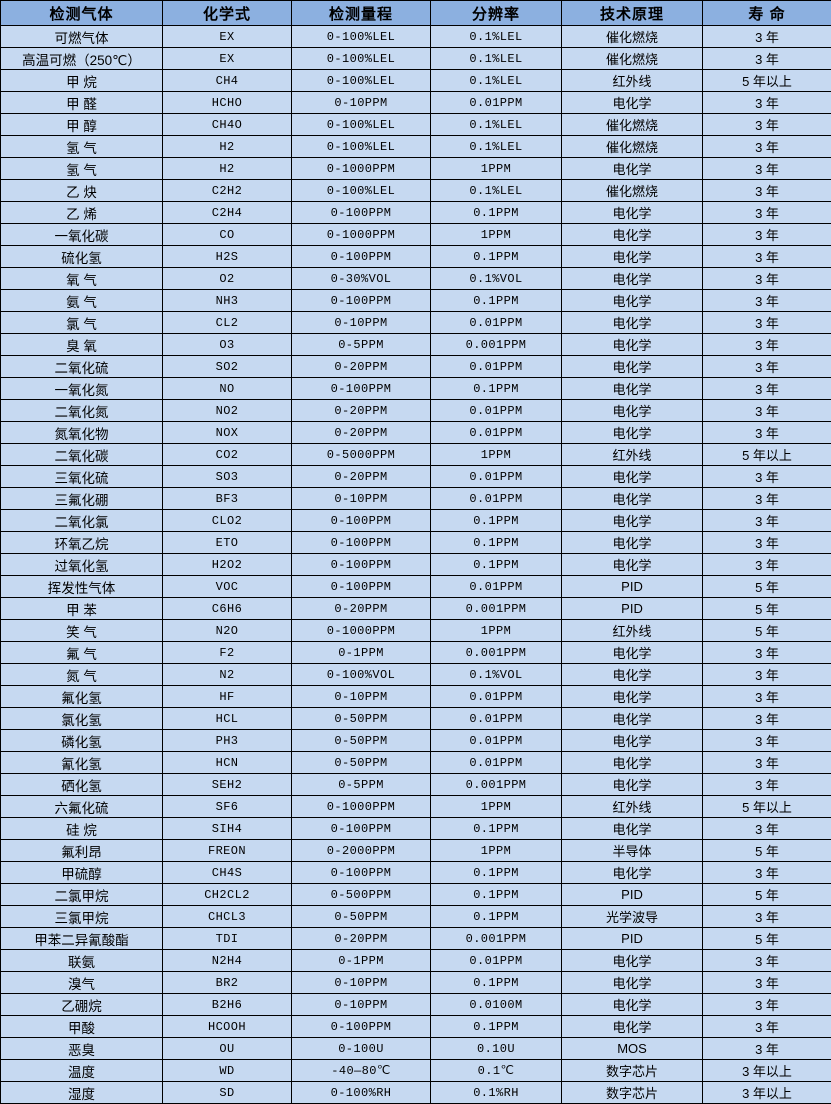 The height and width of the screenshot is (1104, 831). Describe the element at coordinates (82, 455) in the screenshot. I see `cell-gas: 二氧化碳` at that location.